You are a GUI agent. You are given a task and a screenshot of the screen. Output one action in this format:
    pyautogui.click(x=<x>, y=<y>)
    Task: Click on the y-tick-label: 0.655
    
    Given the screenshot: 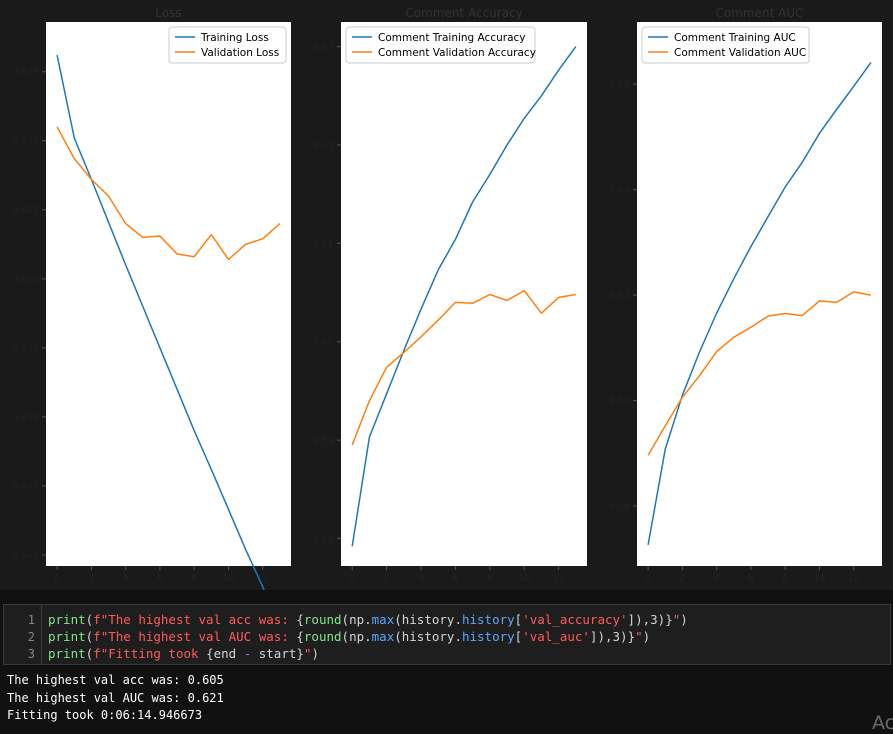 What is the action you would take?
    pyautogui.click(x=25, y=348)
    